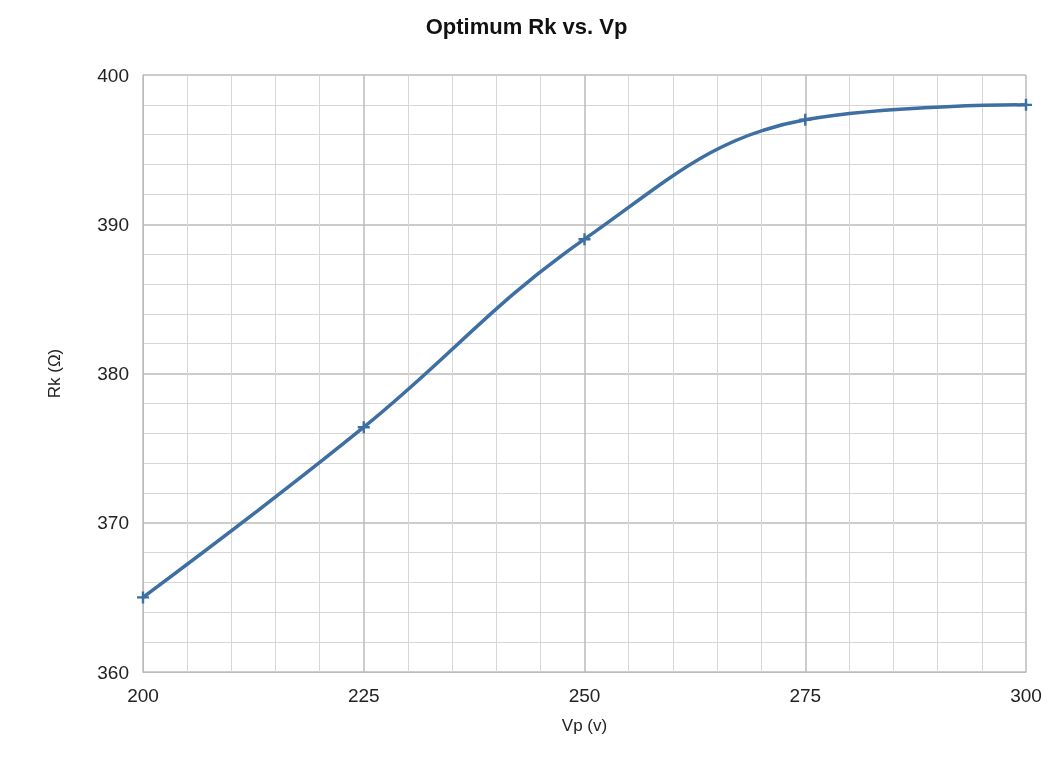 The width and height of the screenshot is (1053, 772). I want to click on chart-title: Optimum Rk vs. Vp, so click(526, 26).